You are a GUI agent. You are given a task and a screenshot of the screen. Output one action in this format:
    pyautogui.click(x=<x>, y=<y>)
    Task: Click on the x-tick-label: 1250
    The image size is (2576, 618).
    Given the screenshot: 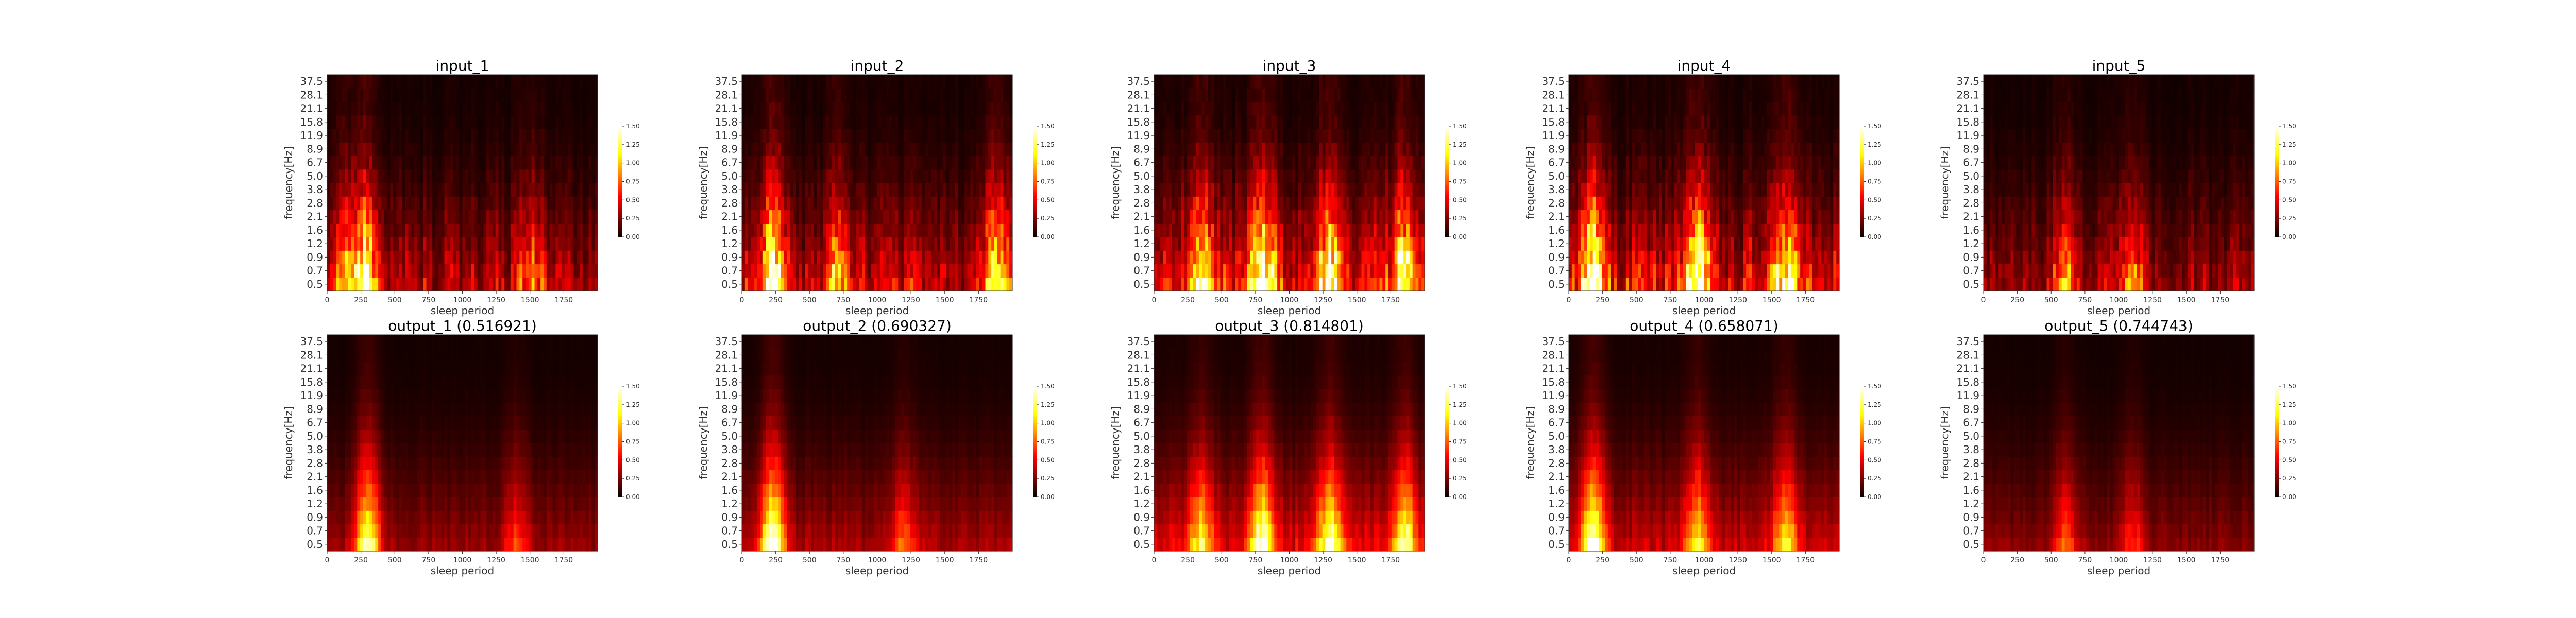 What is the action you would take?
    pyautogui.click(x=496, y=300)
    